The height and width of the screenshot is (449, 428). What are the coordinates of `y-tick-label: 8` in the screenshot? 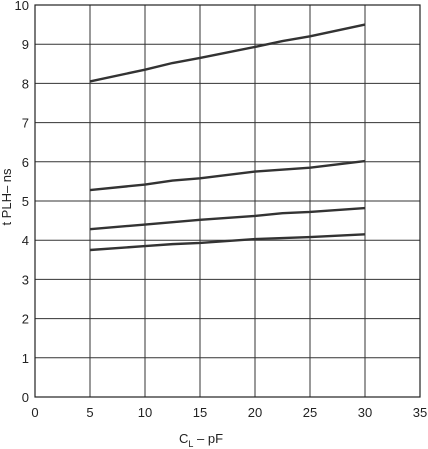 It's located at (25, 83).